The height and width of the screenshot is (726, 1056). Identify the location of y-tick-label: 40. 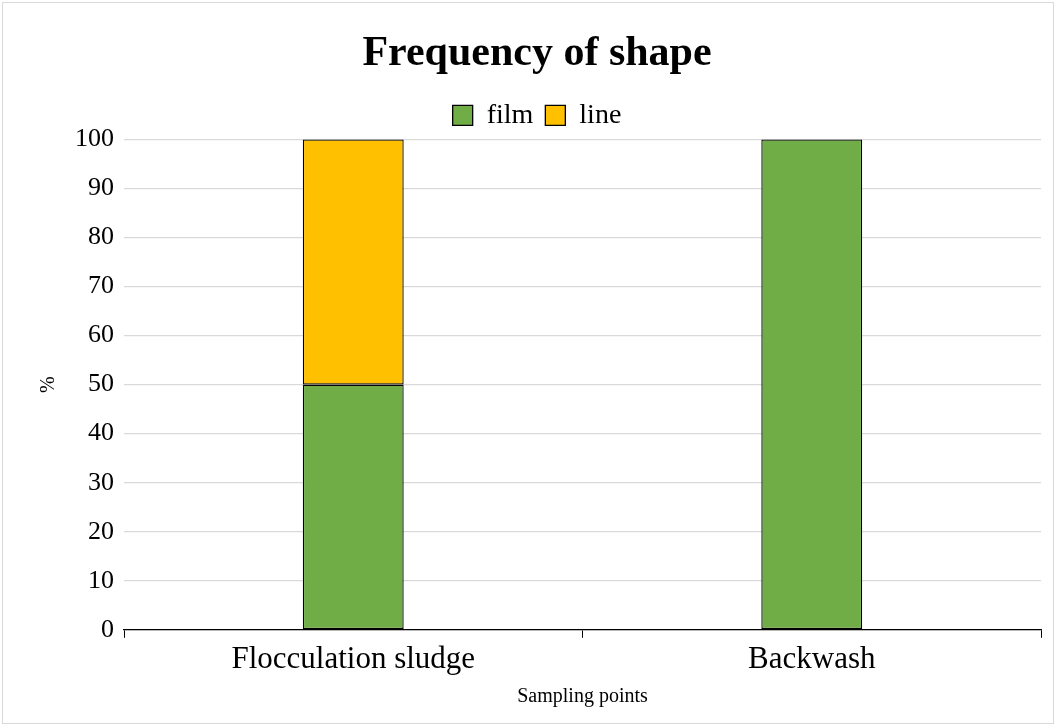
(101, 432).